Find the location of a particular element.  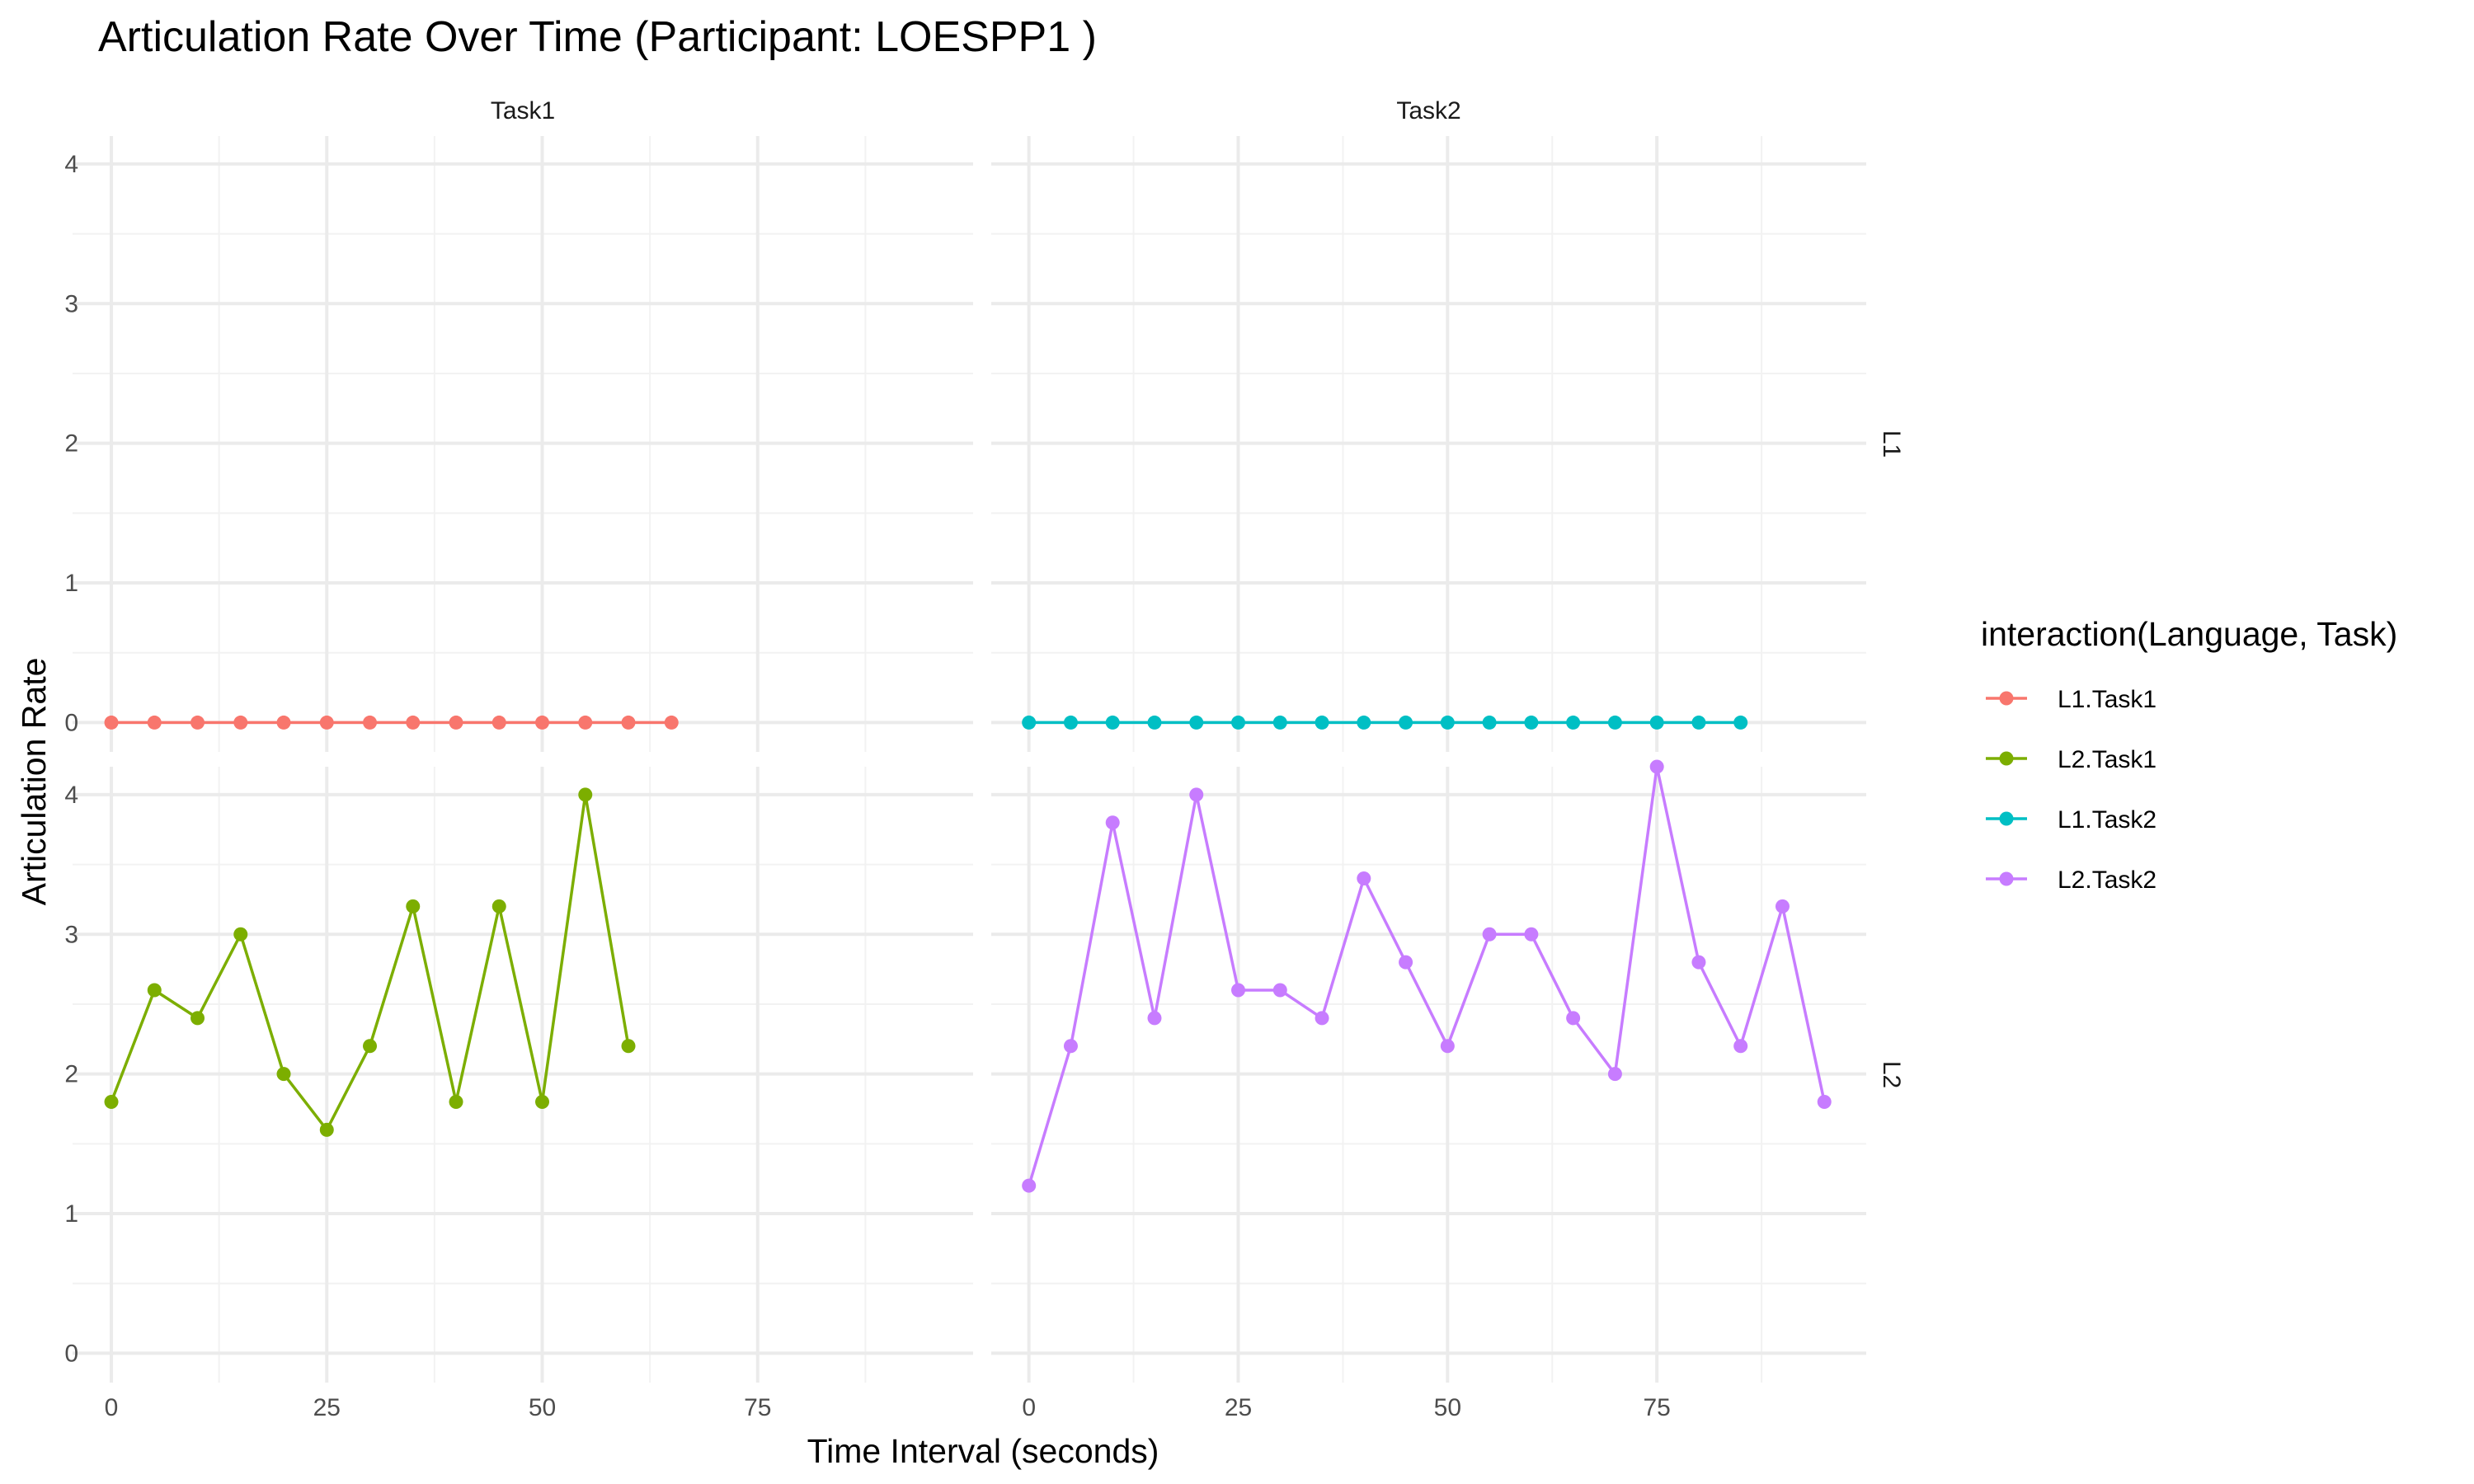

y-axis-title: Articulation Rate is located at coordinates (34, 782).